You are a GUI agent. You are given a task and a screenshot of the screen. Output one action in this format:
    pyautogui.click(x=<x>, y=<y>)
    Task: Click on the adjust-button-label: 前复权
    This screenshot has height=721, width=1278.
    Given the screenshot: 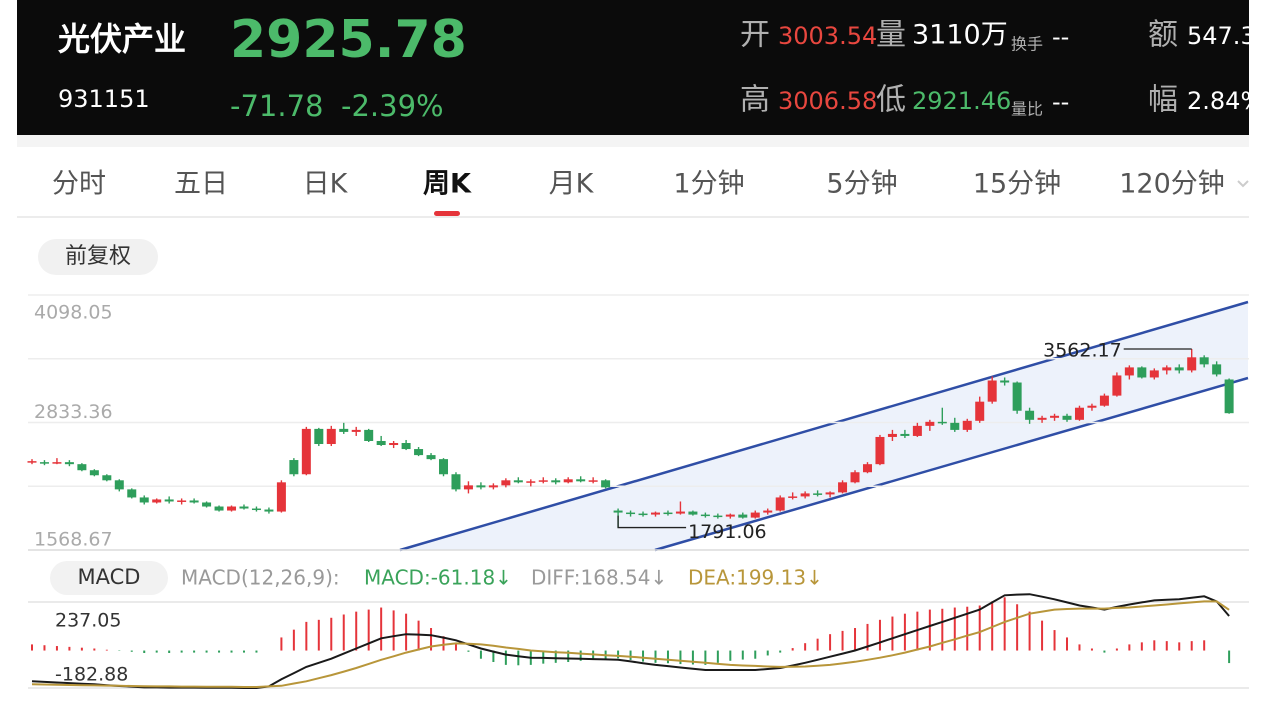 What is the action you would take?
    pyautogui.click(x=98, y=256)
    